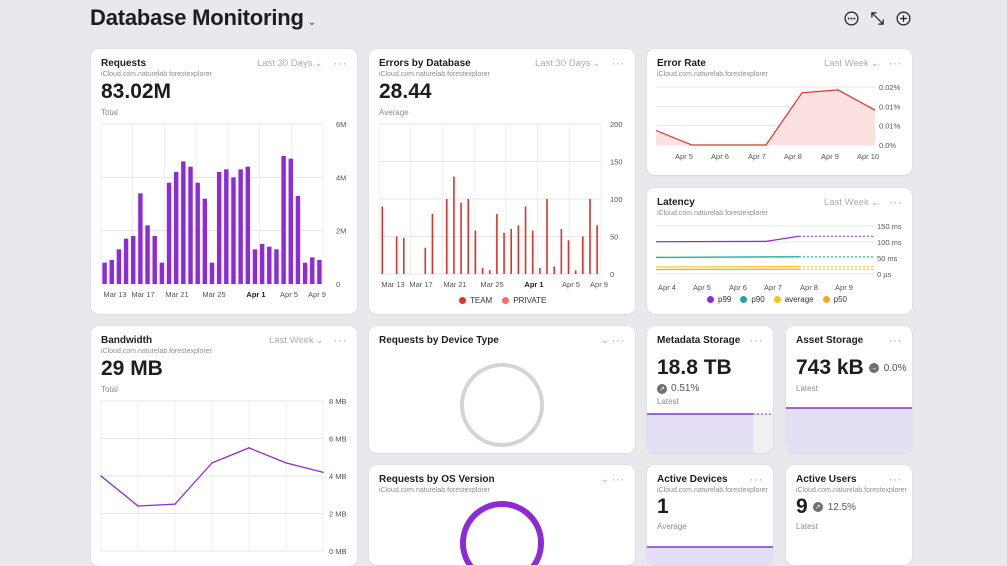  I want to click on y-tick-label: 0.01%, so click(890, 106).